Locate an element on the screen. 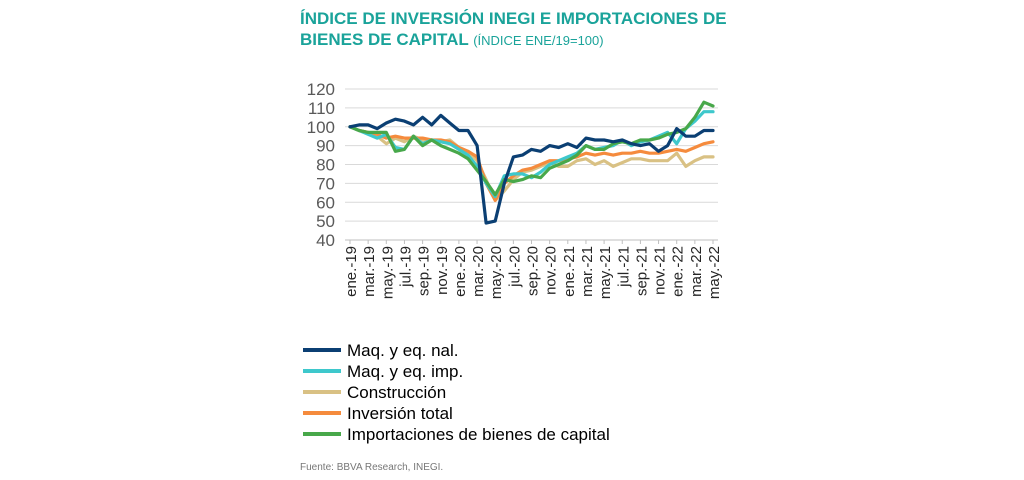  y-tick-label: 80 is located at coordinates (325, 165).